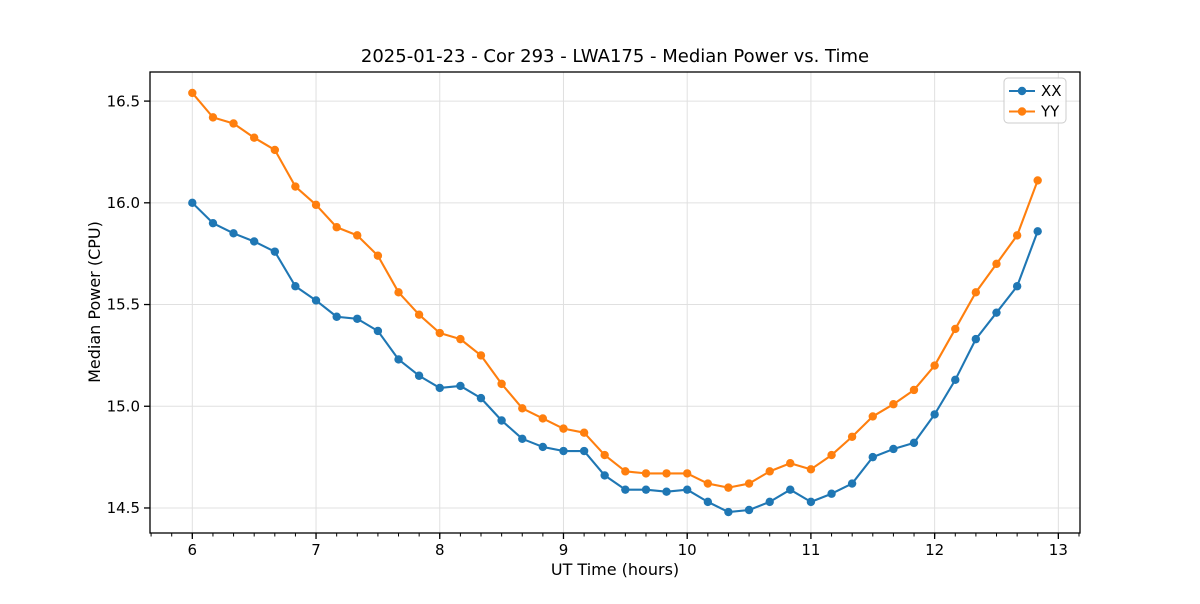 The height and width of the screenshot is (604, 1200). Describe the element at coordinates (316, 550) in the screenshot. I see `x-tick-label: 7` at that location.